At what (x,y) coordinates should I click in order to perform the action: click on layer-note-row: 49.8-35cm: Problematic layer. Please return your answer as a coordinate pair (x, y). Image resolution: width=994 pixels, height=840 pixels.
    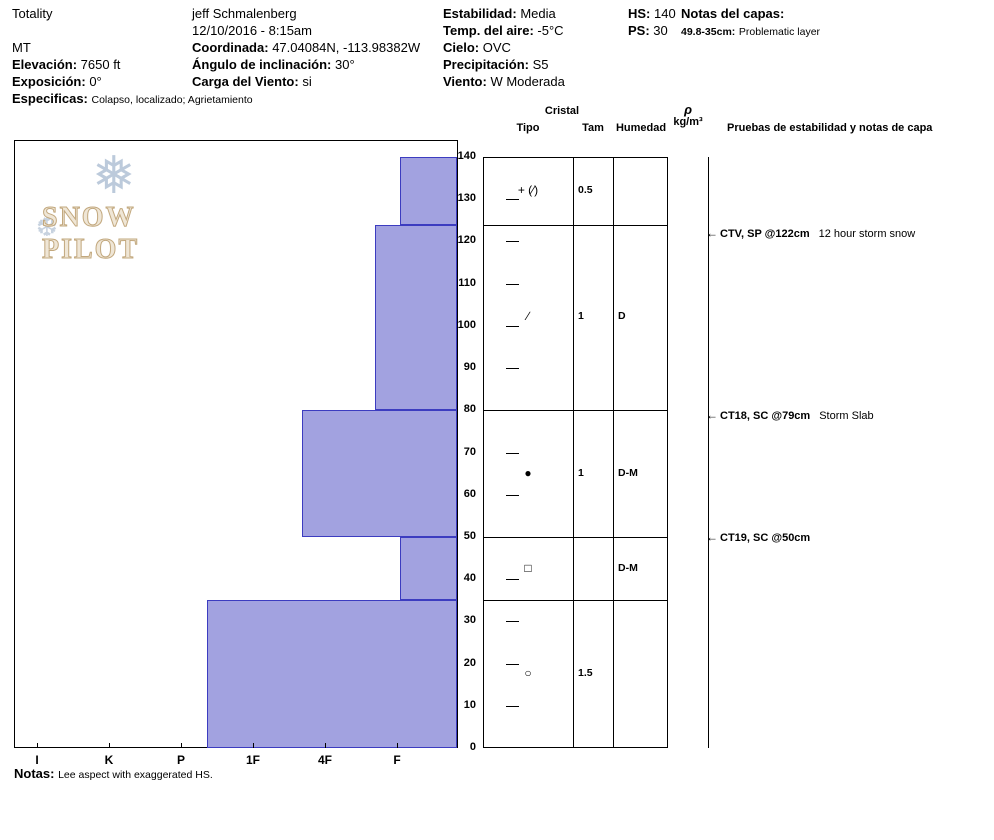
    Looking at the image, I should click on (750, 30).